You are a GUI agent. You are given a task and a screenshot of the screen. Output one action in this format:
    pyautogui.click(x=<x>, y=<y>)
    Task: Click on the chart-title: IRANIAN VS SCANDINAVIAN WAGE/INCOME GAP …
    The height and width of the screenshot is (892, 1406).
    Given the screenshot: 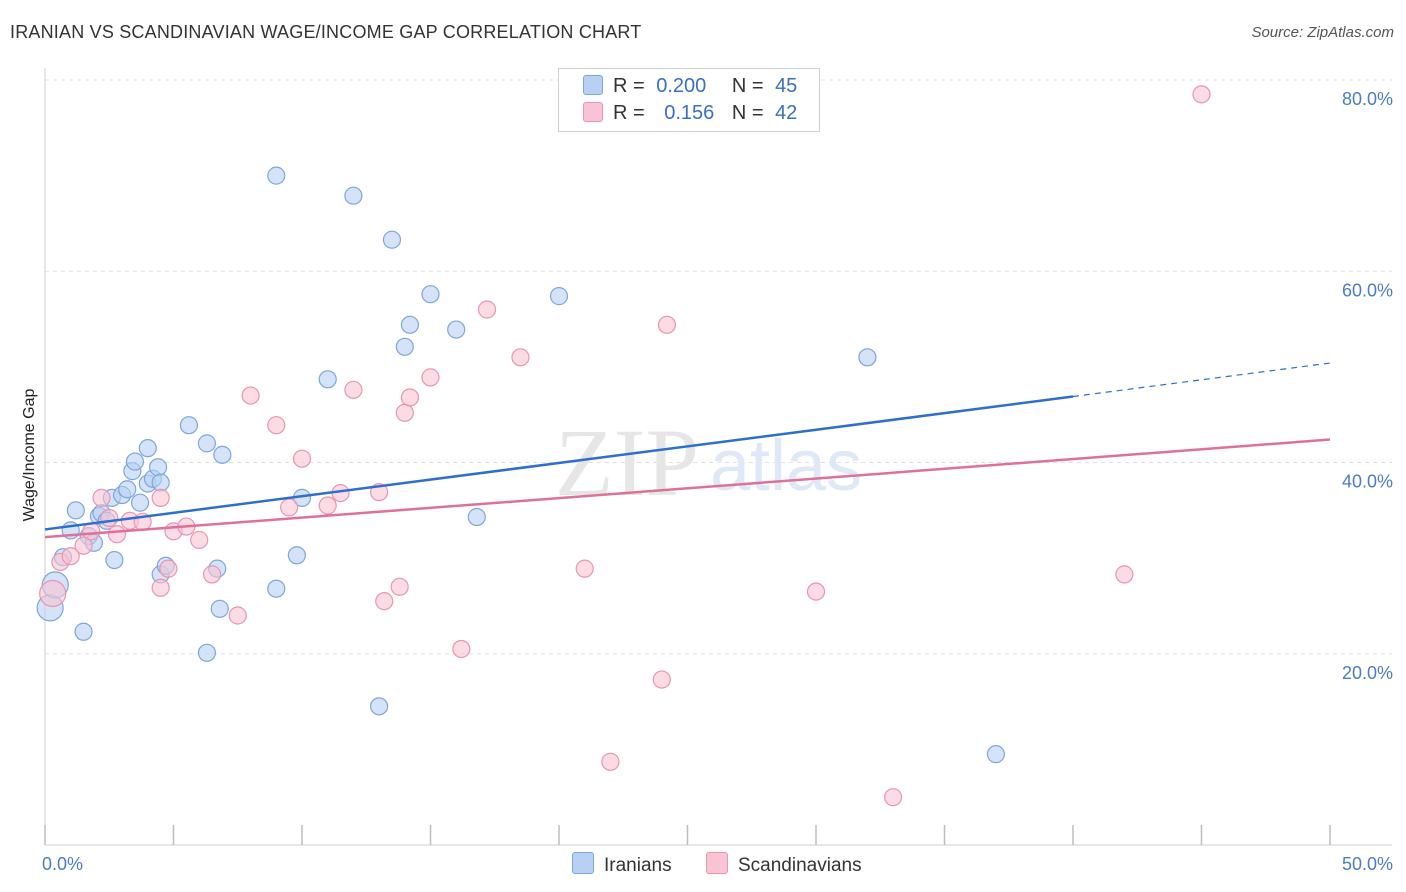 What is the action you would take?
    pyautogui.click(x=326, y=32)
    